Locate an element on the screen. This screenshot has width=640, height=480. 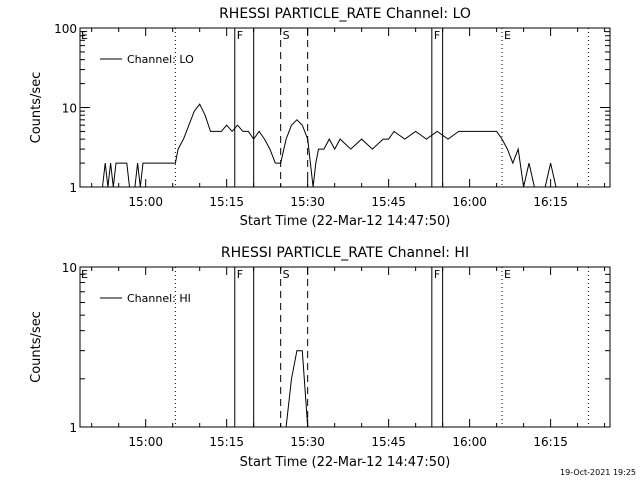
chart-title: RHESSI PARTICLE_RATE Channel: LO is located at coordinates (345, 14).